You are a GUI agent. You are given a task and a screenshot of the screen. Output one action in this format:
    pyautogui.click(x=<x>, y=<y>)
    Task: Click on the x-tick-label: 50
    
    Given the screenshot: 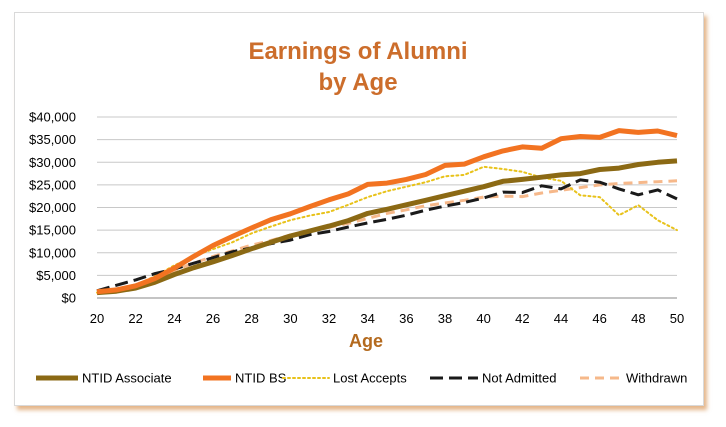 What is the action you would take?
    pyautogui.click(x=677, y=318)
    